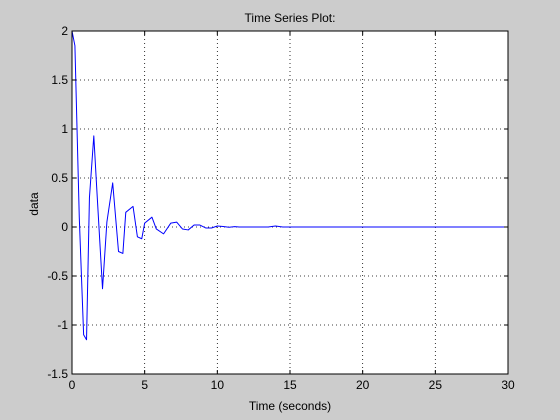  I want to click on y-tick-label: -1.5, so click(57, 374).